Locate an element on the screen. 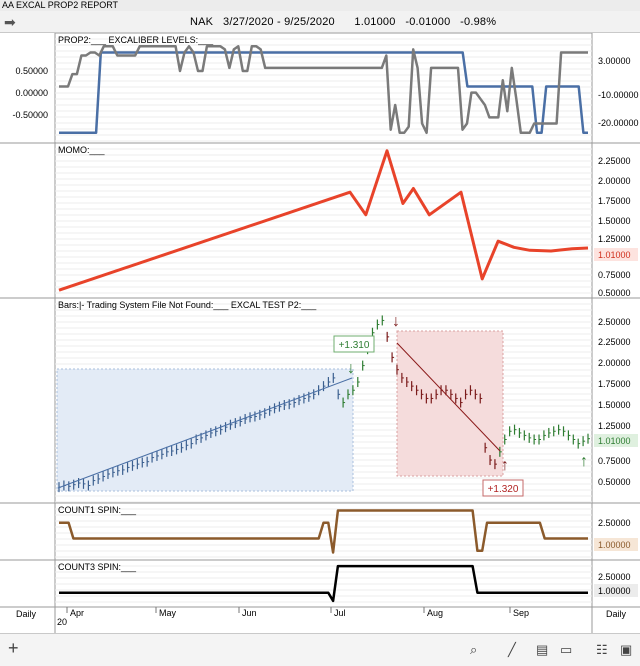 The width and height of the screenshot is (640, 666). prop2-panel-frame is located at coordinates (323, 88).